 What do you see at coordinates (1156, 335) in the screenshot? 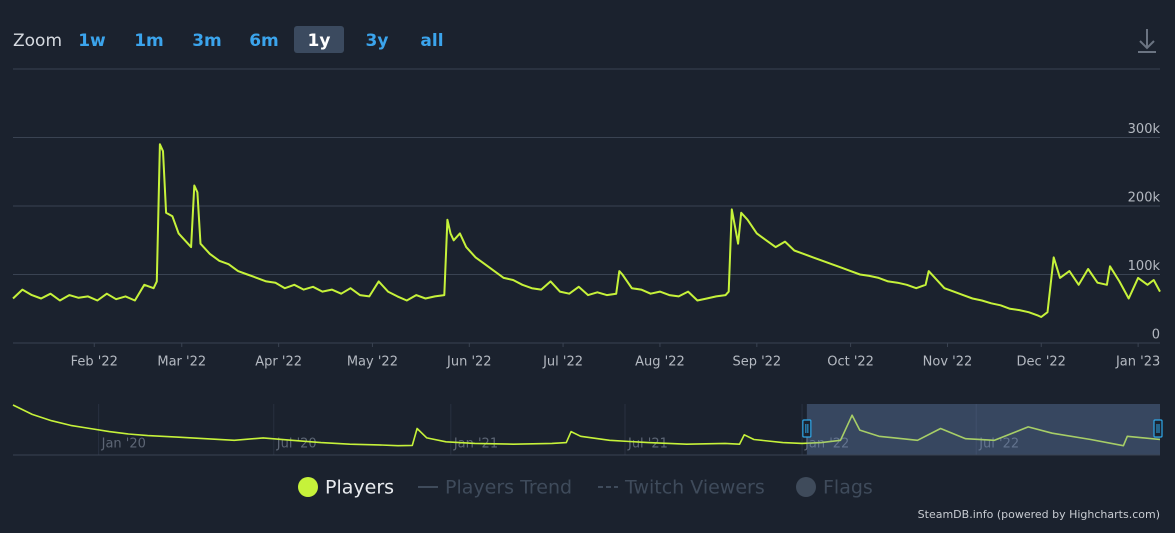
I see `y-tick-label: 0` at bounding box center [1156, 335].